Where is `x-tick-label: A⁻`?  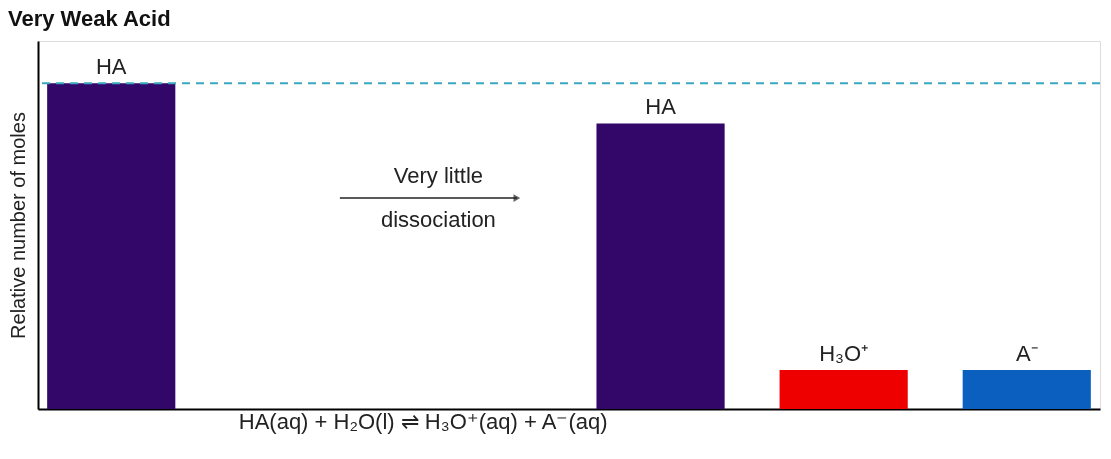
x-tick-label: A⁻ is located at coordinates (1026, 353).